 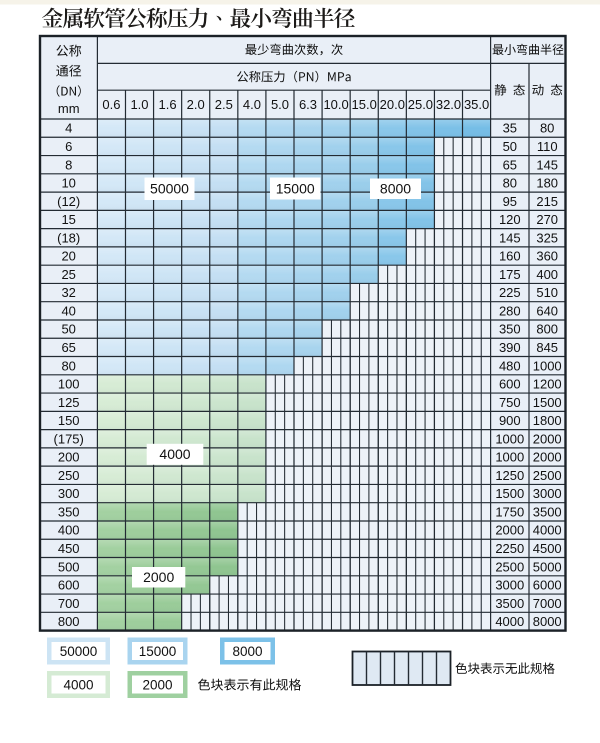 What do you see at coordinates (68, 237) in the screenshot?
I see `svg-text: (18)` at bounding box center [68, 237].